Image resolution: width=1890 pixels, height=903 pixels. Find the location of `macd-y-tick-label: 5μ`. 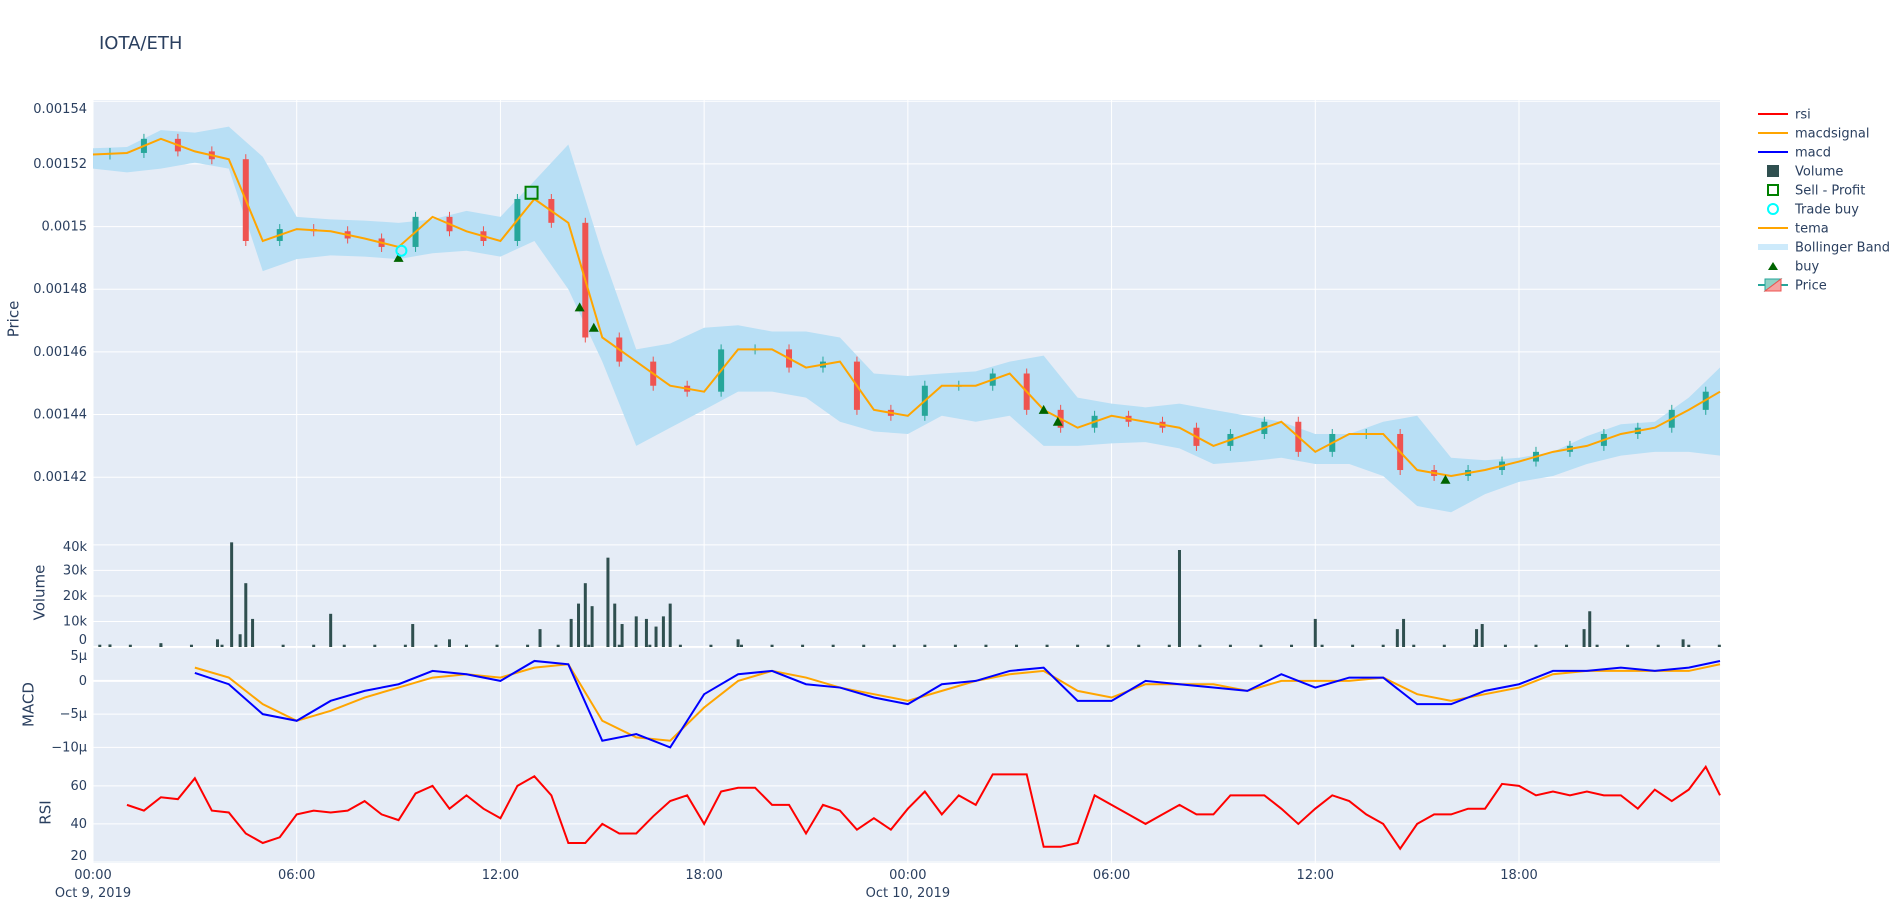

macd-y-tick-label: 5μ is located at coordinates (78, 656).